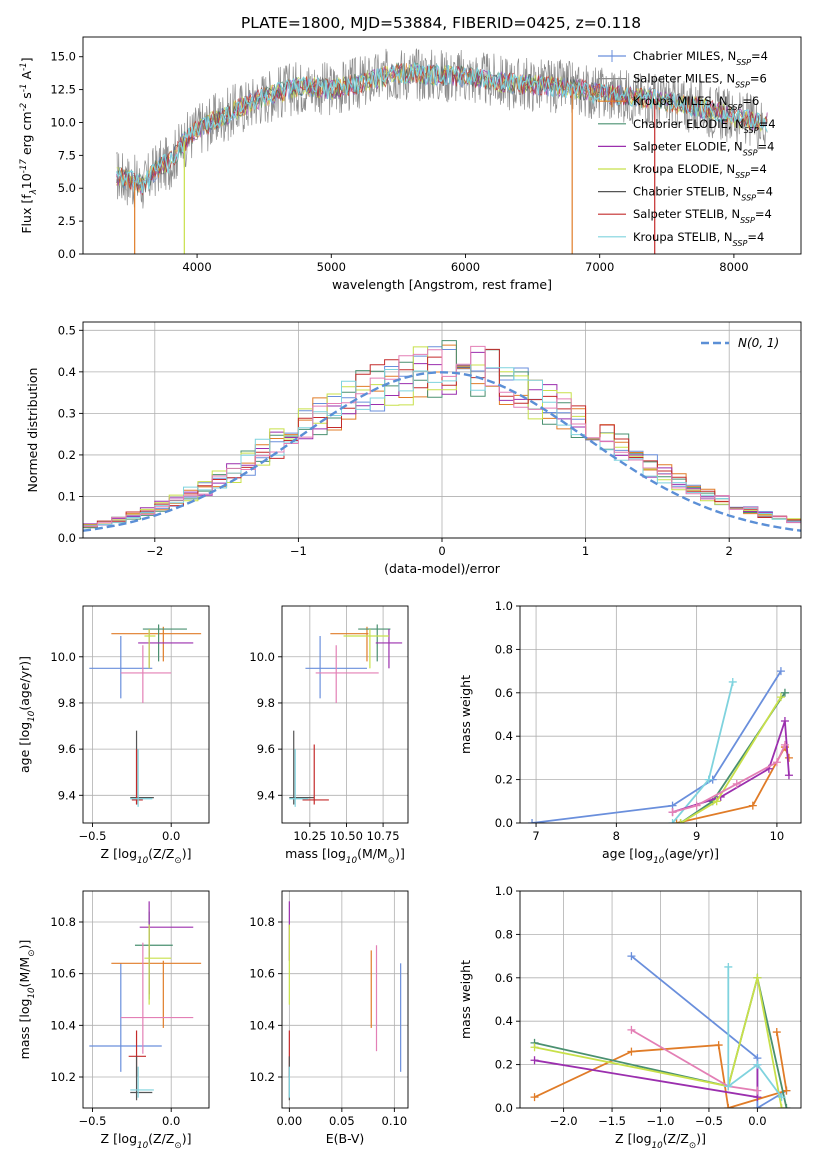 The height and width of the screenshot is (1170, 819). I want to click on y-tick-label: 10.0, so click(63, 657).